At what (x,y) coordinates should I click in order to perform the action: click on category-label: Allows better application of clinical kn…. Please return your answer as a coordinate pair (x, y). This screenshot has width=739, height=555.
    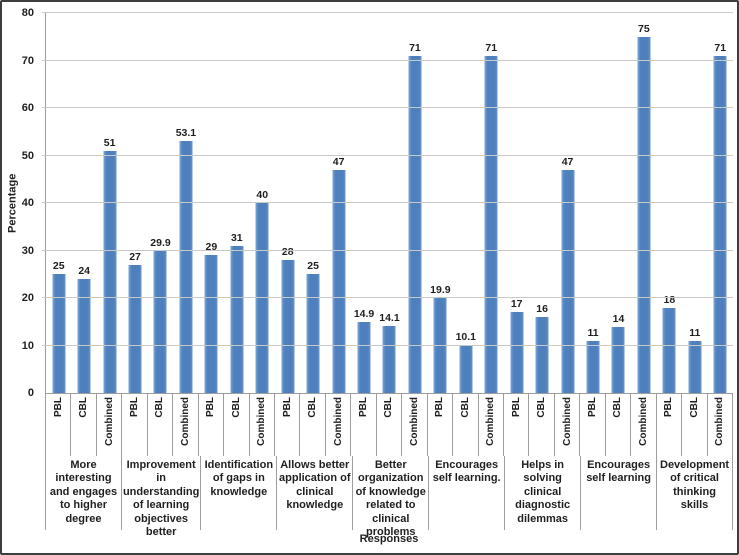
    Looking at the image, I should click on (315, 493).